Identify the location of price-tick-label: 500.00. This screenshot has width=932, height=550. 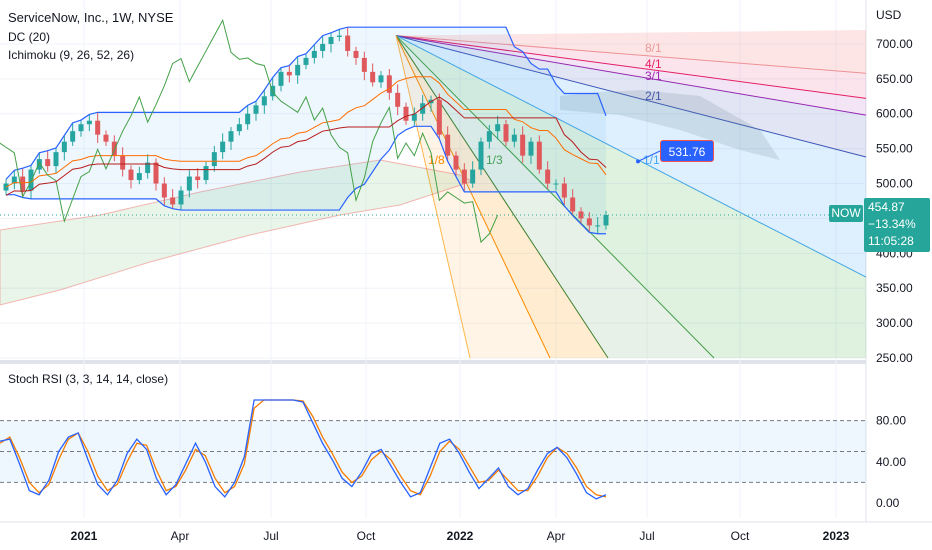
(894, 184).